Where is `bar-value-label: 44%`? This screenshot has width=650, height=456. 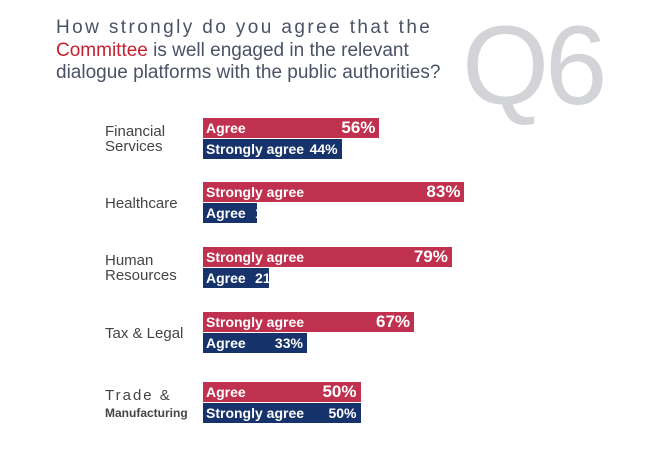
bar-value-label: 44% is located at coordinates (323, 149).